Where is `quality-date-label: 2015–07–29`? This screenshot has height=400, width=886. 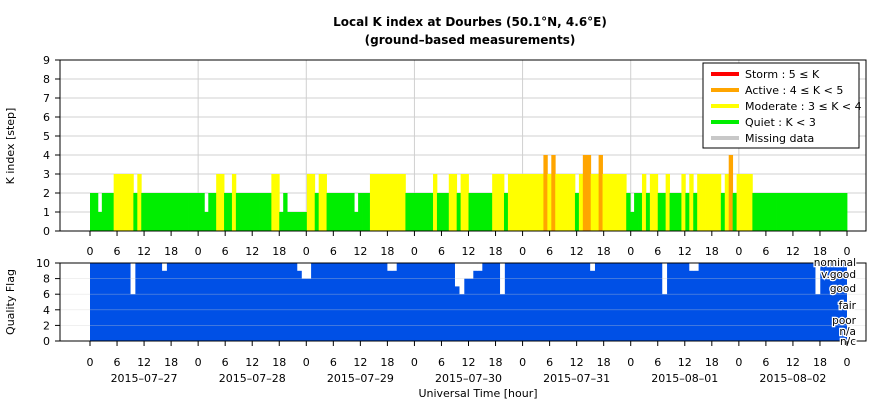
quality-date-label: 2015–07–29 is located at coordinates (360, 378).